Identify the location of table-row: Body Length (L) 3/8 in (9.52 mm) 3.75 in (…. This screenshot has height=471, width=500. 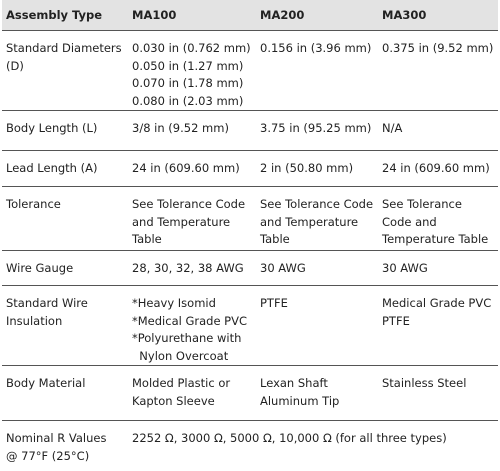
(250, 130).